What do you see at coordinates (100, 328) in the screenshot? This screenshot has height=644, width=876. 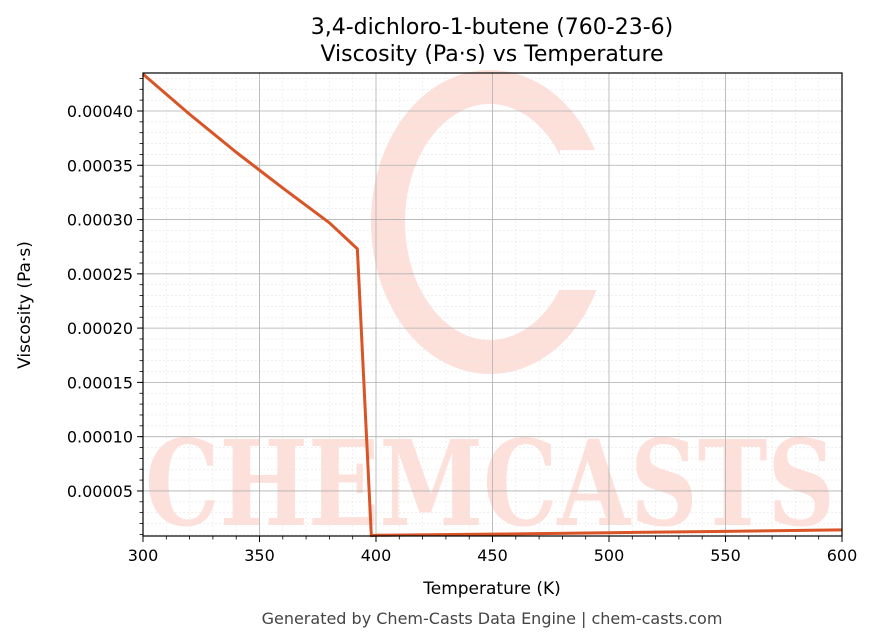 I see `y-tick-label: 0.00020` at bounding box center [100, 328].